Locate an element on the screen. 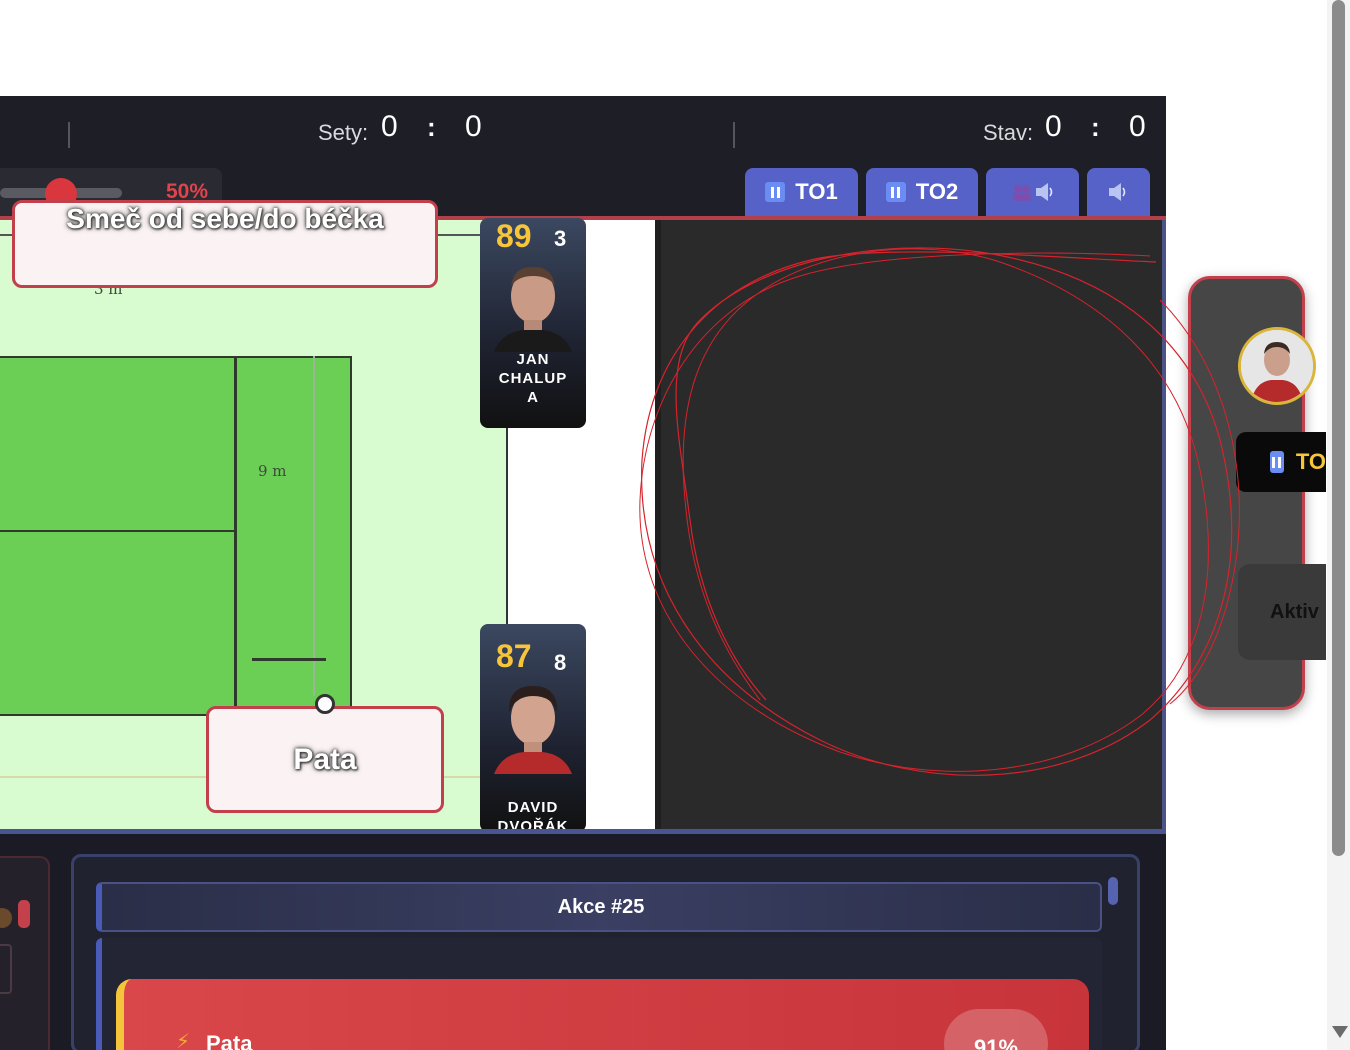 Image resolution: width=1350 pixels, height=1050 pixels. court-separator is located at coordinates (583, 831).